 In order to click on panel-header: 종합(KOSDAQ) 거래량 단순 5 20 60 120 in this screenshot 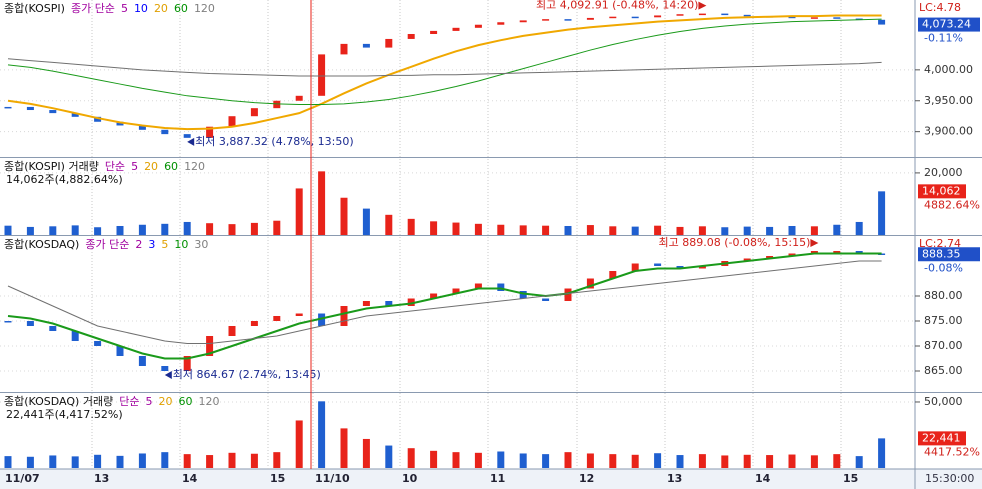, I will do `click(111, 401)`.